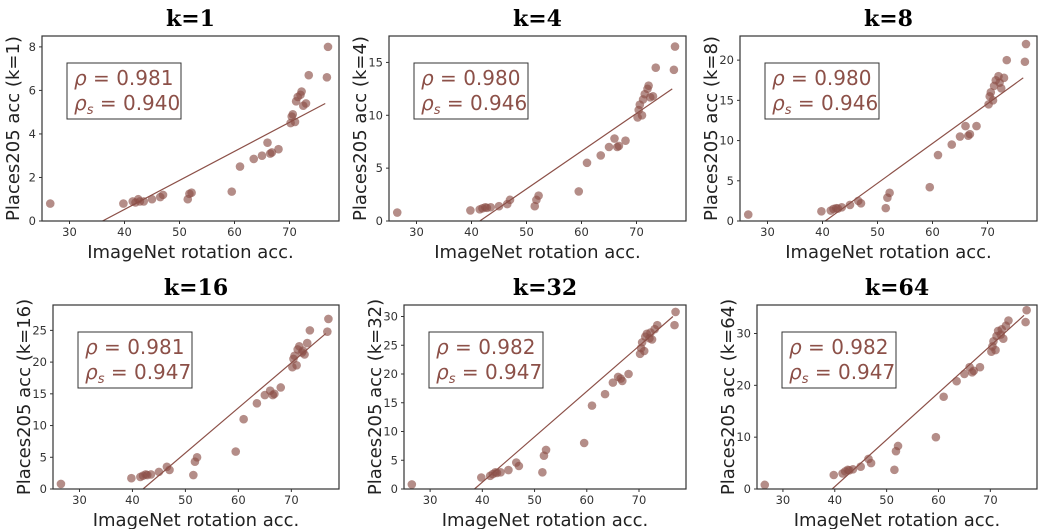  I want to click on y-axis-label: Places205 acc (k=64), so click(728, 397).